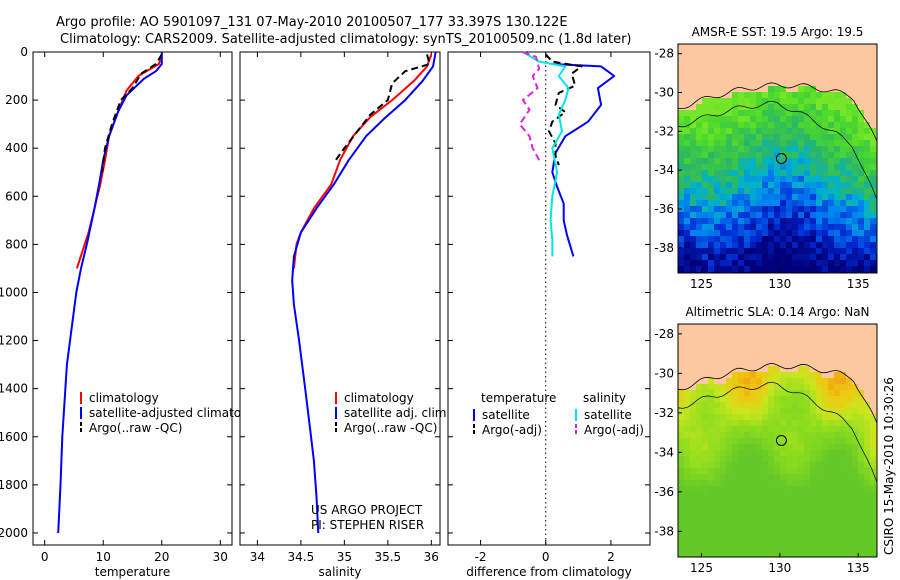  I want to click on sst_map-ytick-label: -32, so click(664, 131).